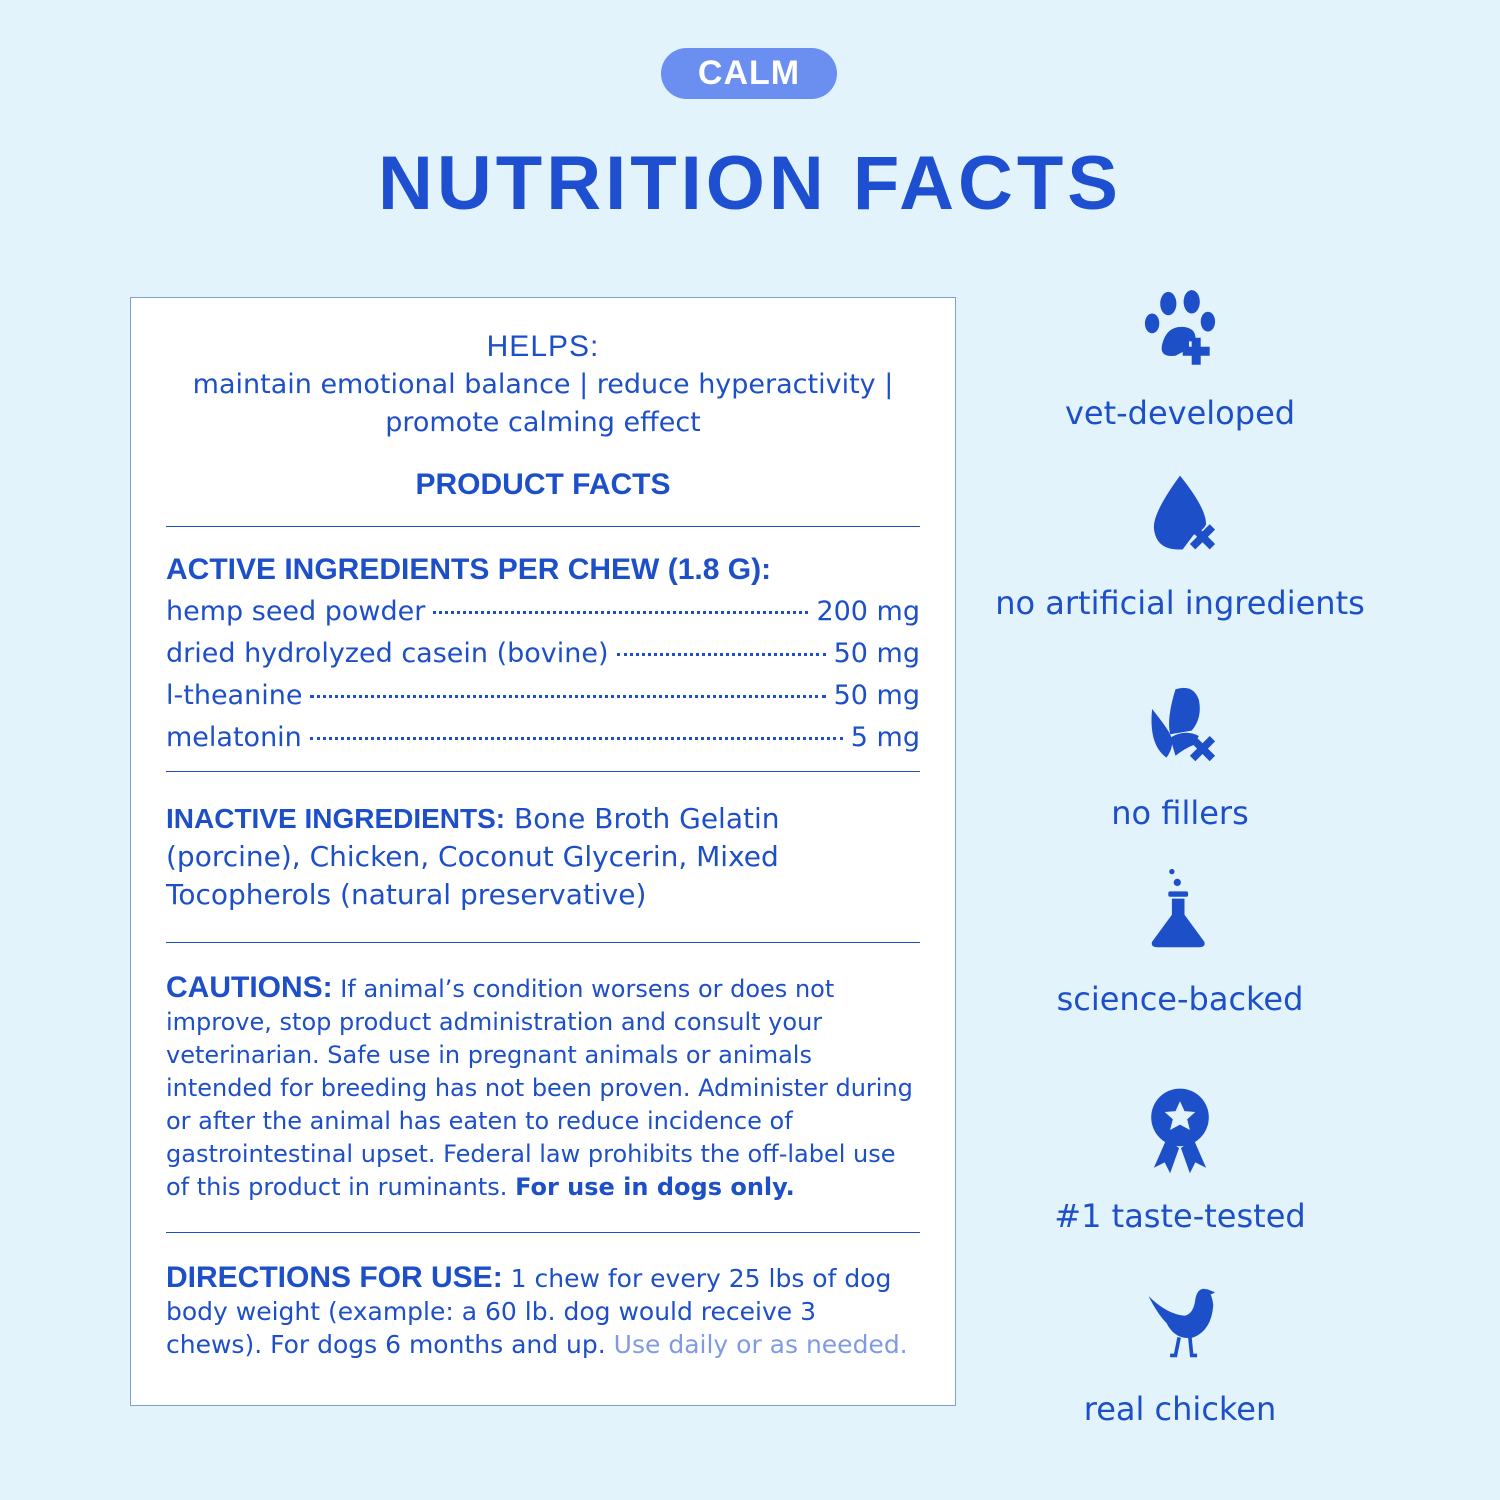 Image resolution: width=1500 pixels, height=1500 pixels. I want to click on helps-heading: HELPS:, so click(543, 346).